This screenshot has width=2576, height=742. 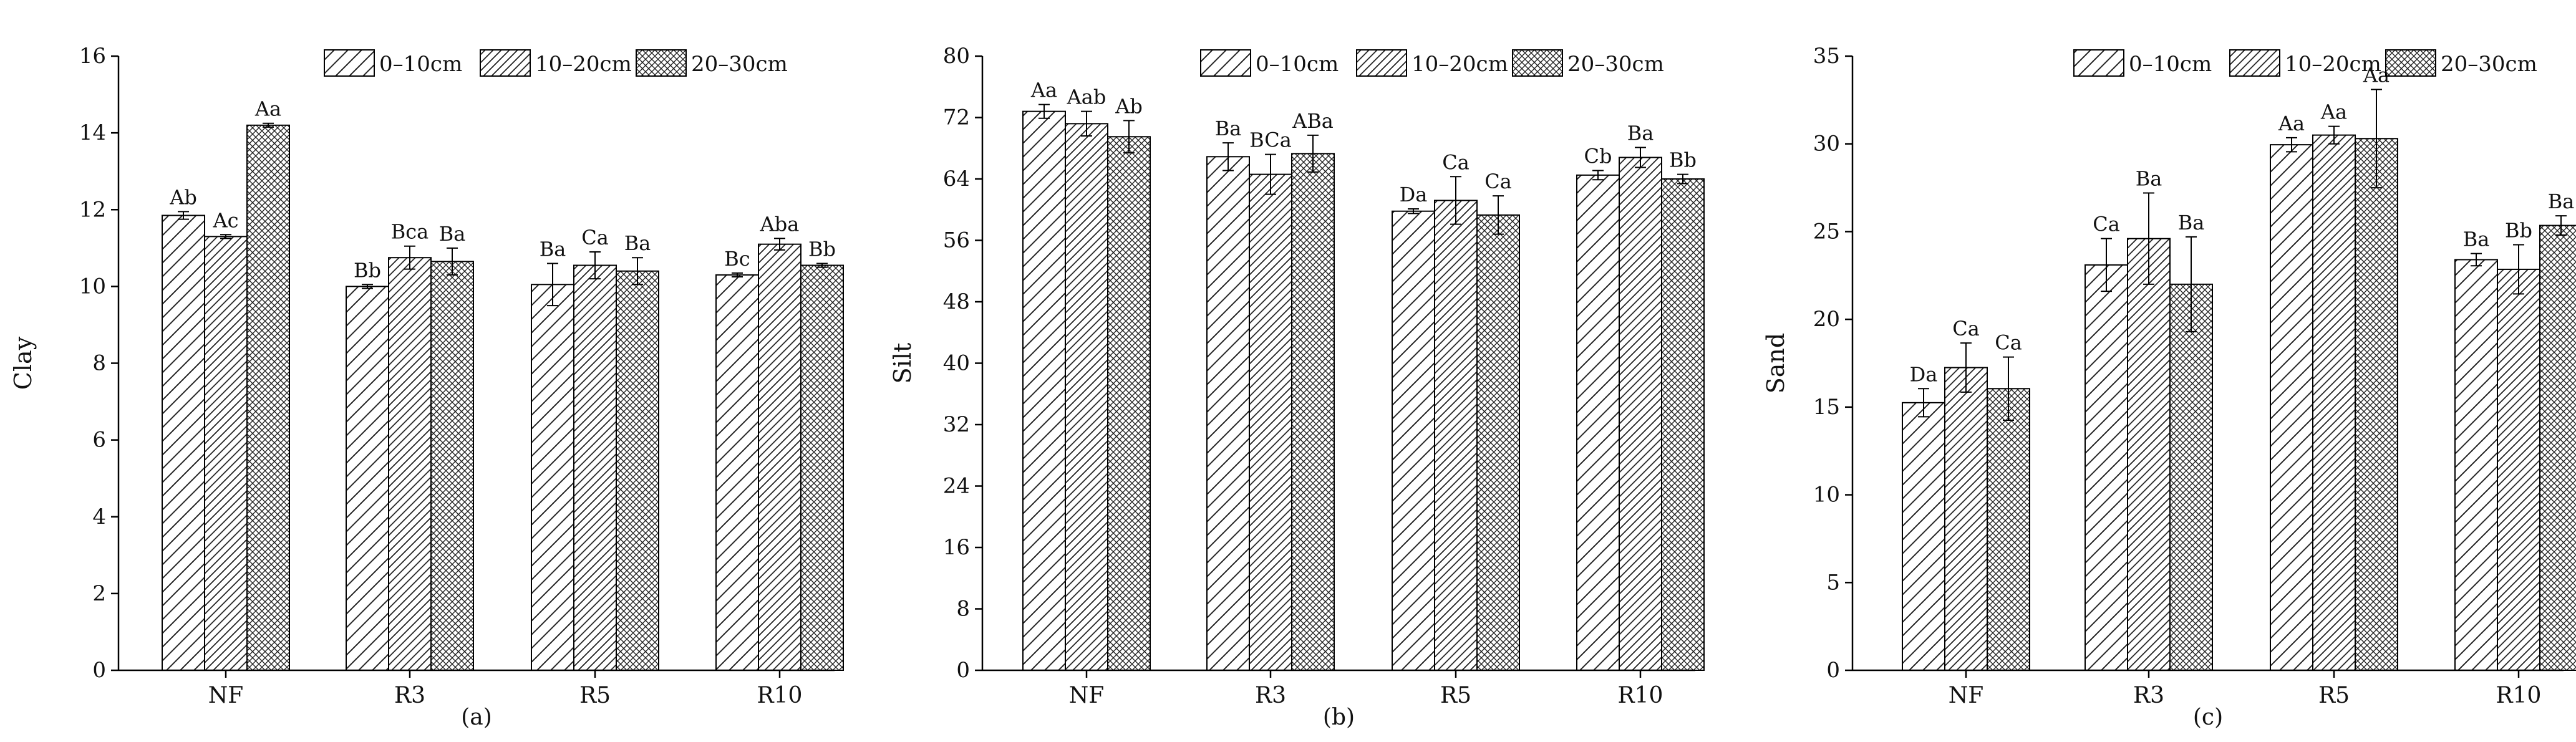 I want to click on y-tick-label: 25, so click(x=1826, y=232).